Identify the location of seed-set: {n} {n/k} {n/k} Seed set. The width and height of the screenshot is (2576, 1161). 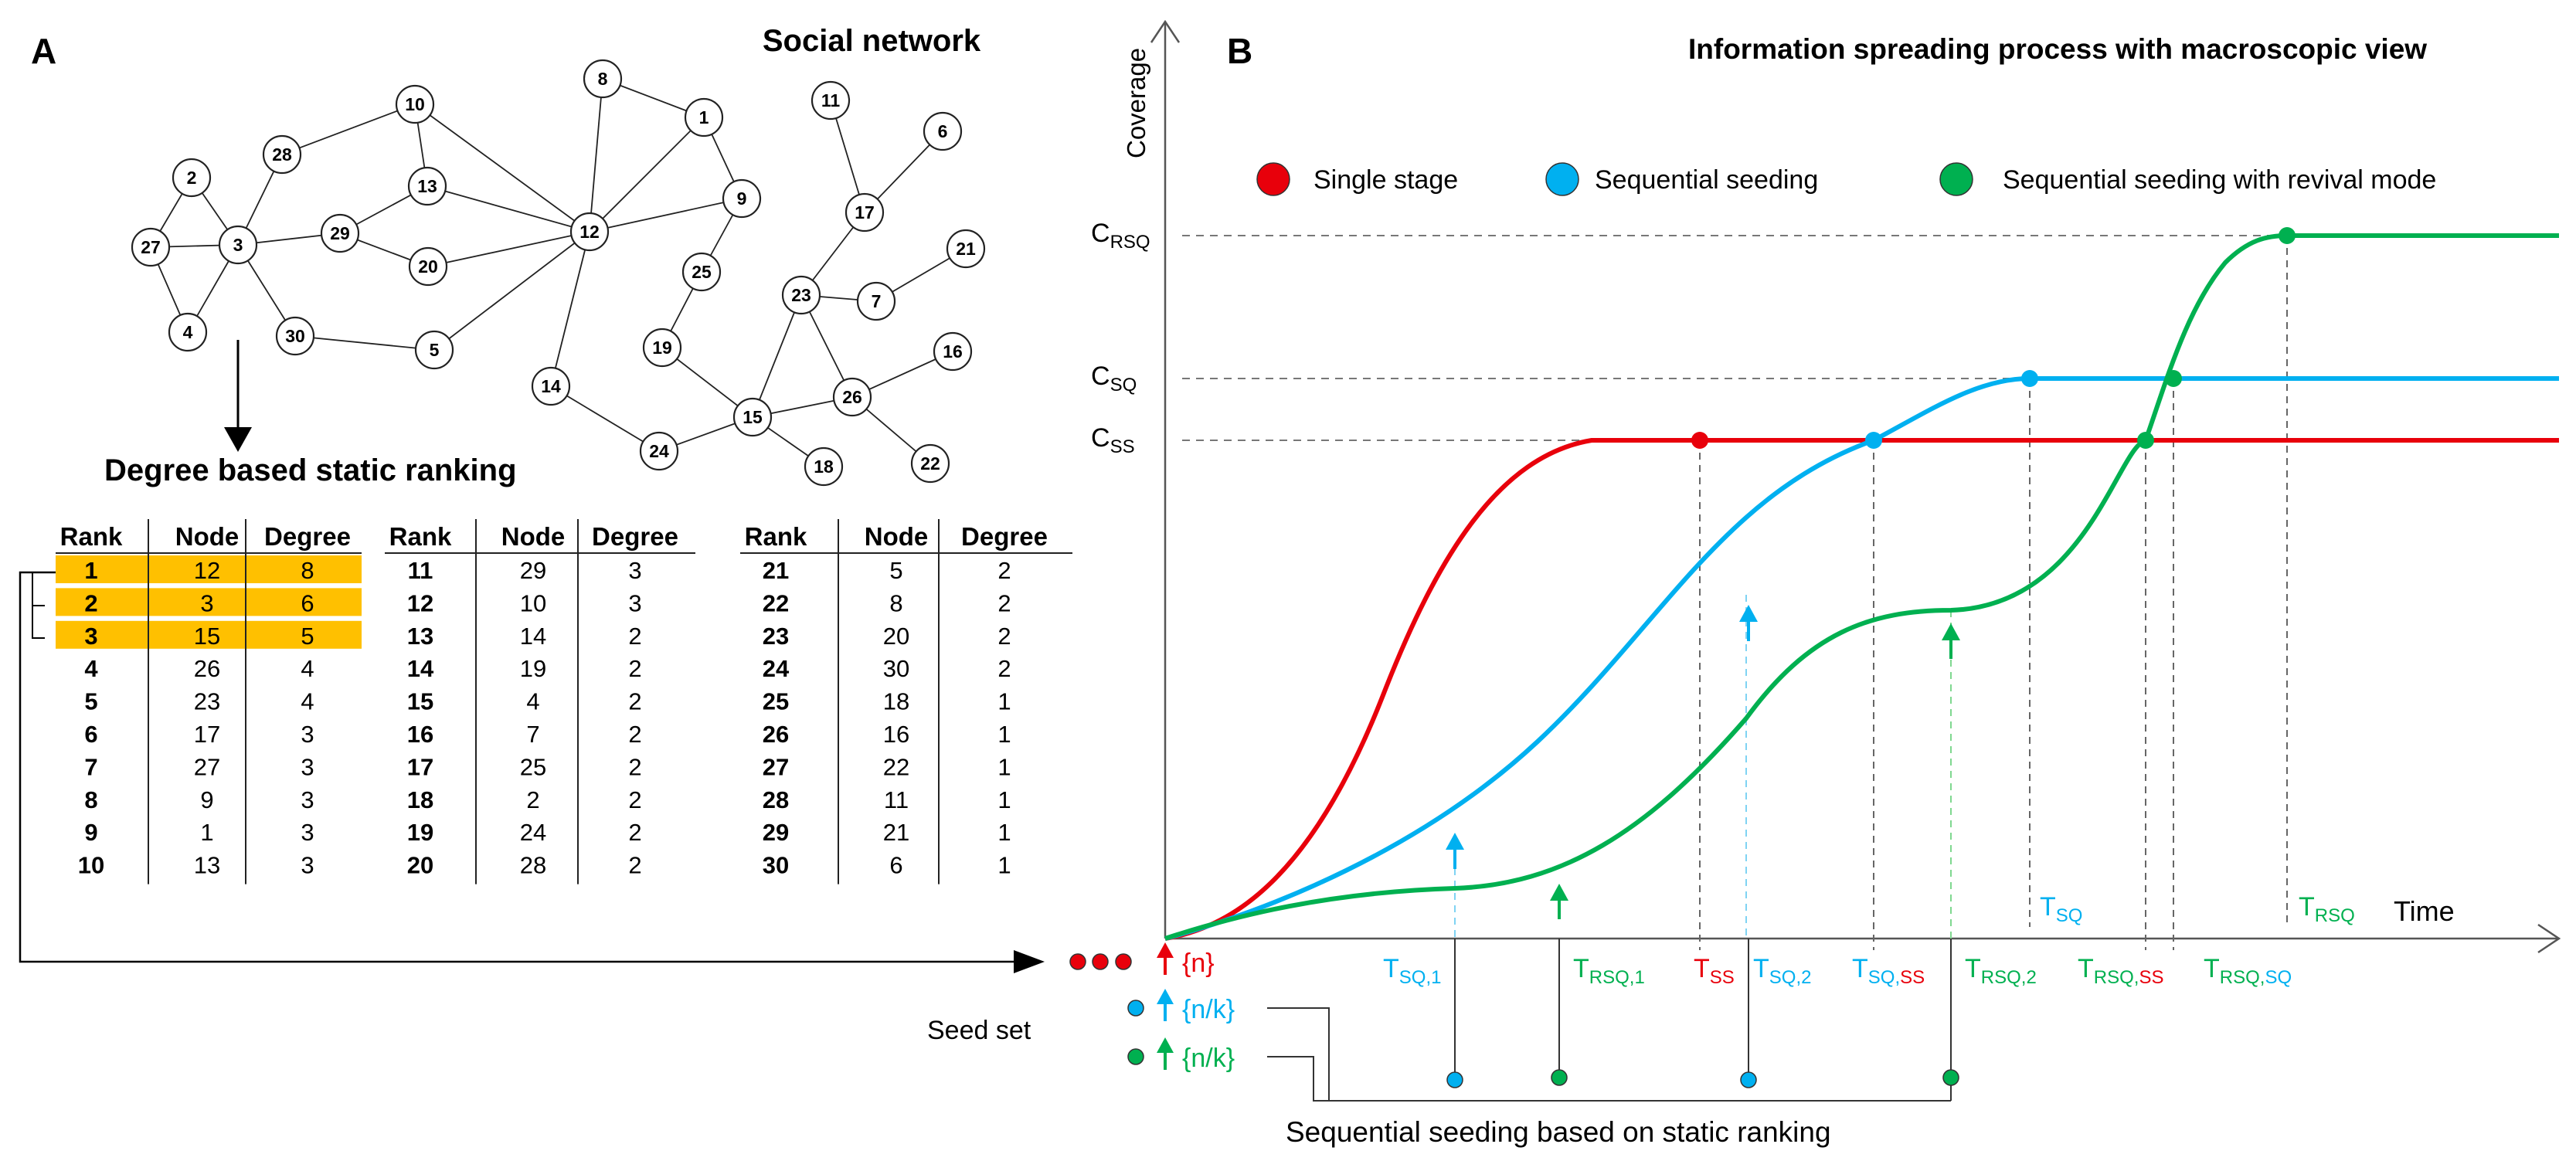
(1081, 1007).